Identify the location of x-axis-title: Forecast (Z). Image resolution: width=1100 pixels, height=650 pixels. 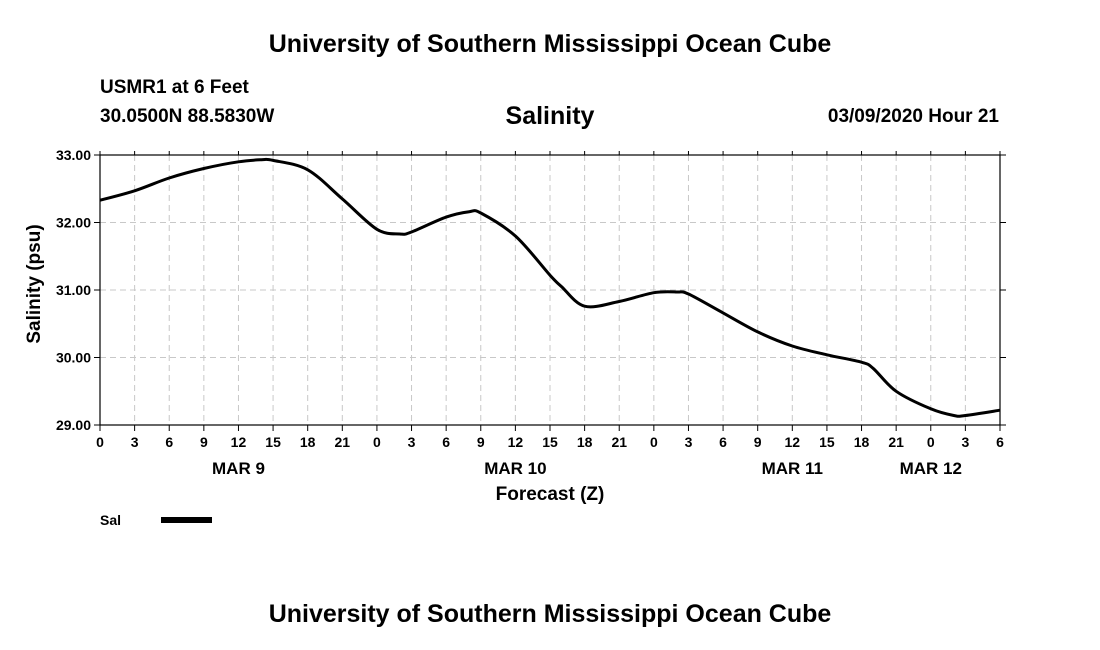
(550, 494).